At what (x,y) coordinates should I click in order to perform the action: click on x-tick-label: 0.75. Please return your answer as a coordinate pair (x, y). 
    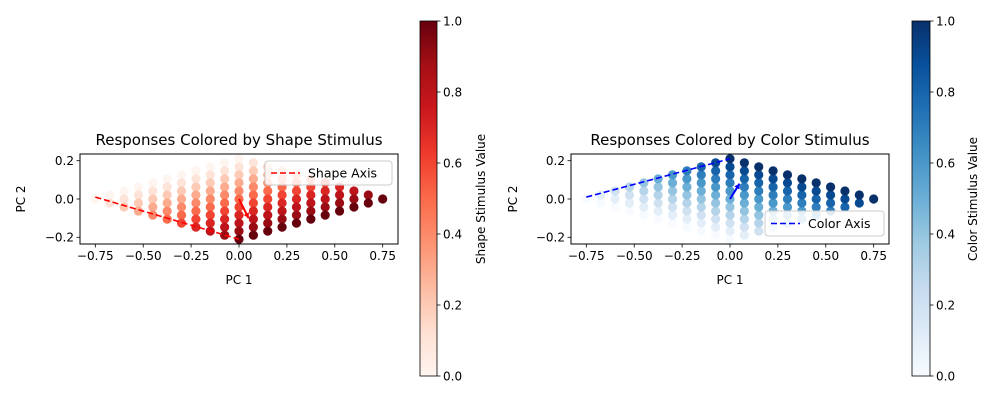
    Looking at the image, I should click on (873, 256).